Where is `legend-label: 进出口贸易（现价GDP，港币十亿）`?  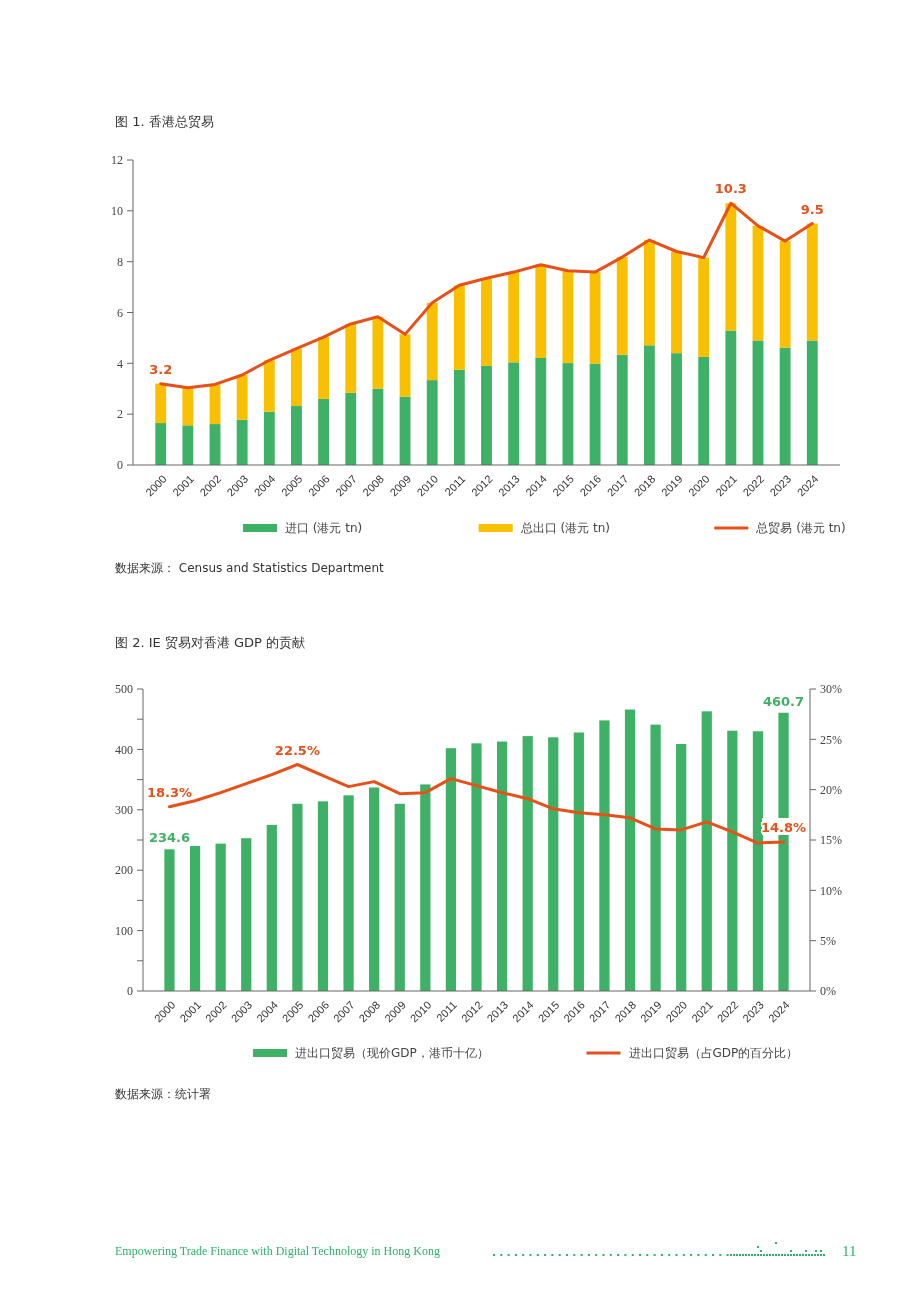
legend-label: 进出口贸易（现价GDP，港币十亿） is located at coordinates (392, 1053).